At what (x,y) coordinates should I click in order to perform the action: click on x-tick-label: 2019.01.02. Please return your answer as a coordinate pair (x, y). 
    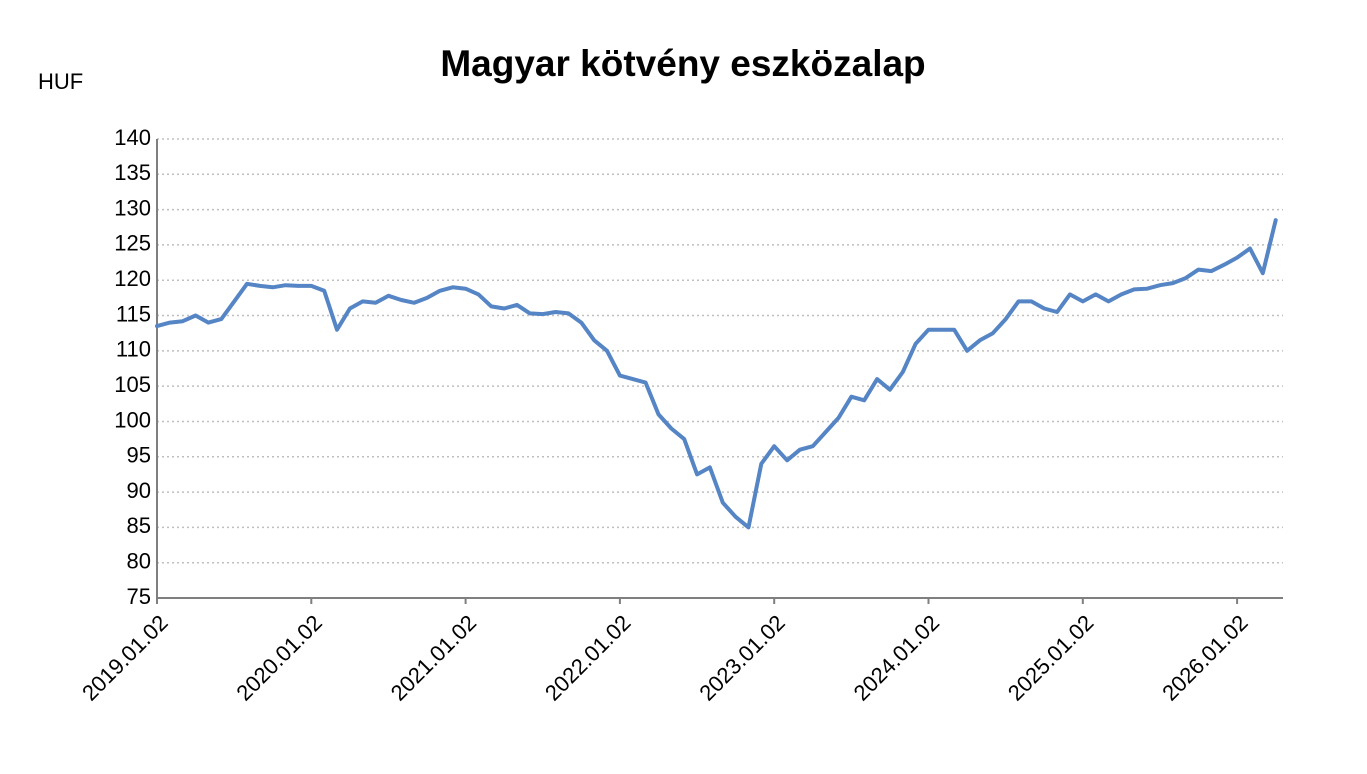
    Looking at the image, I should click on (125, 658).